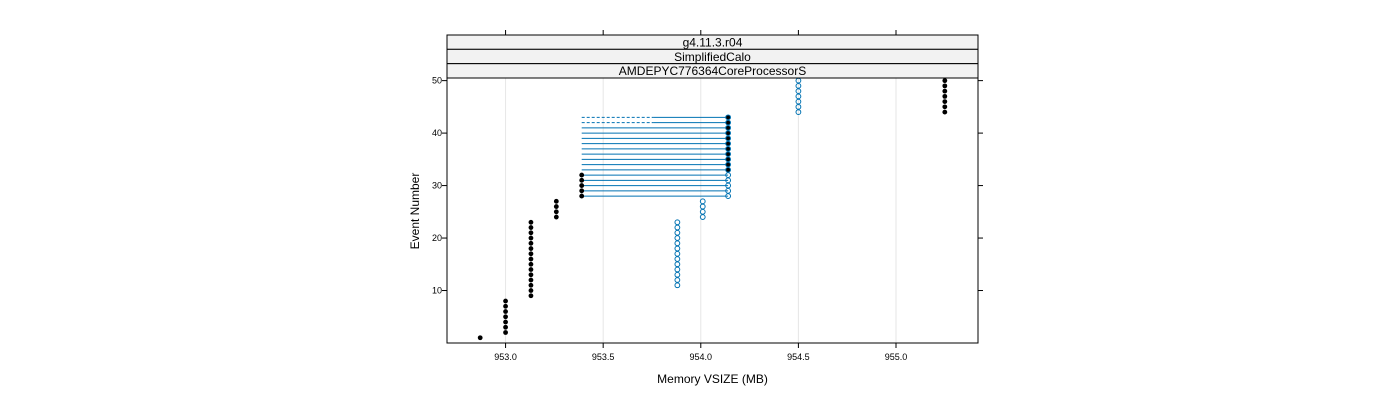  I want to click on y-tick-label-3: 40, so click(437, 133).